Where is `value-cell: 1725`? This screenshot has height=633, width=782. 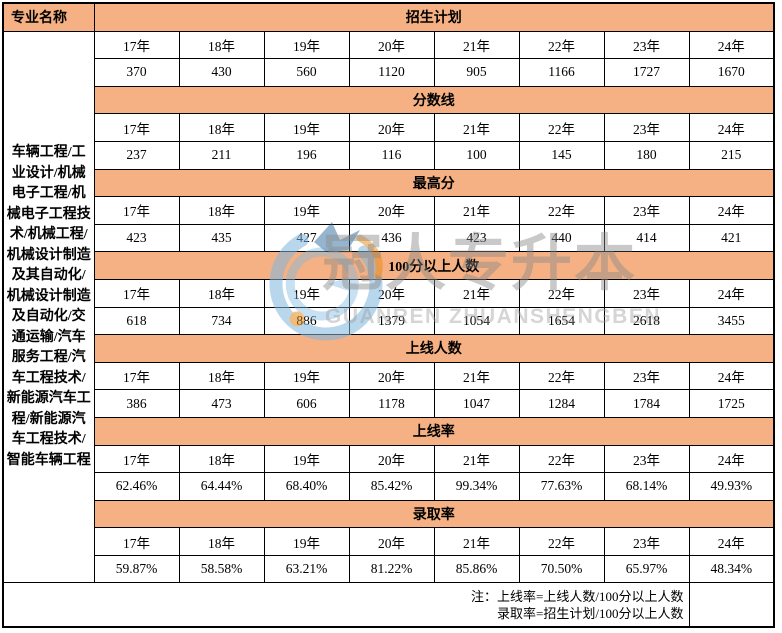 value-cell: 1725 is located at coordinates (731, 403).